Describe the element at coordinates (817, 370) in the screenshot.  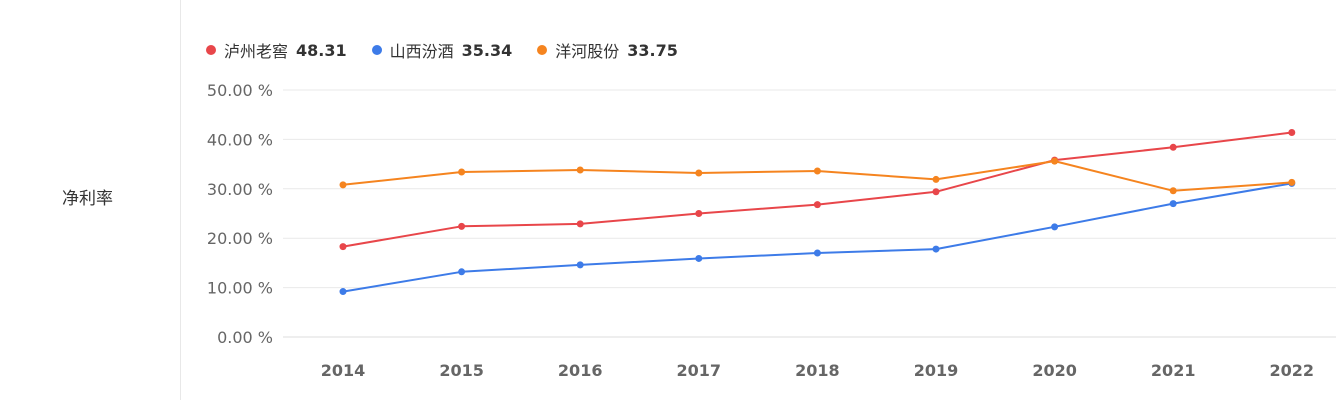
I see `x-tick-label: 2018` at that location.